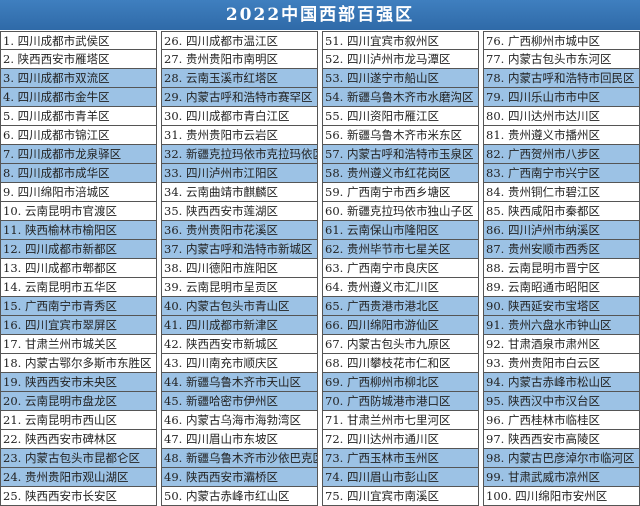 The width and height of the screenshot is (640, 506). I want to click on table-cell: 35. 陕西西安市莲湖区, so click(239, 211).